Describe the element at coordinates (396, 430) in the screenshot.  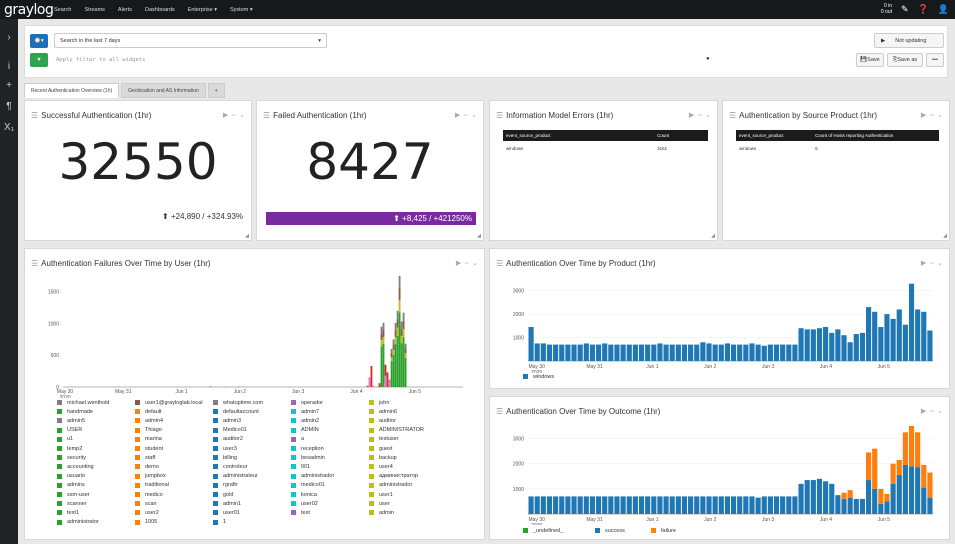
I see `legend-item: ADMINISTRATOR` at that location.